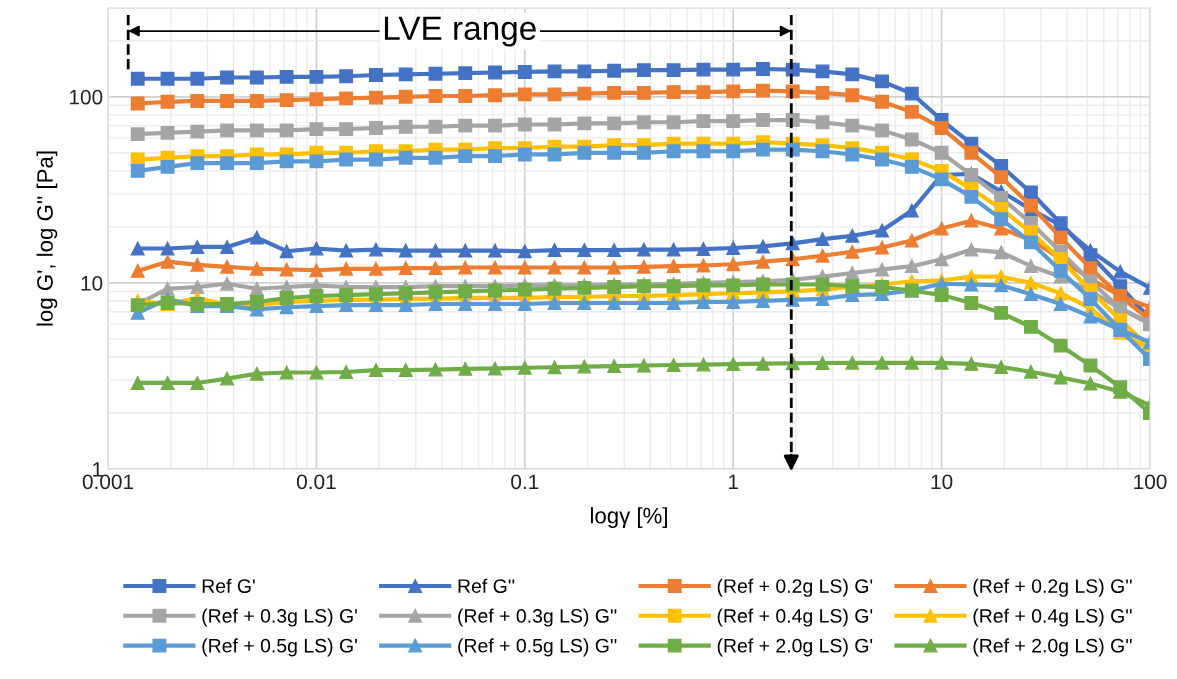  Describe the element at coordinates (279, 647) in the screenshot. I see `legend-label: (Ref + 0.5g LS) G'` at that location.